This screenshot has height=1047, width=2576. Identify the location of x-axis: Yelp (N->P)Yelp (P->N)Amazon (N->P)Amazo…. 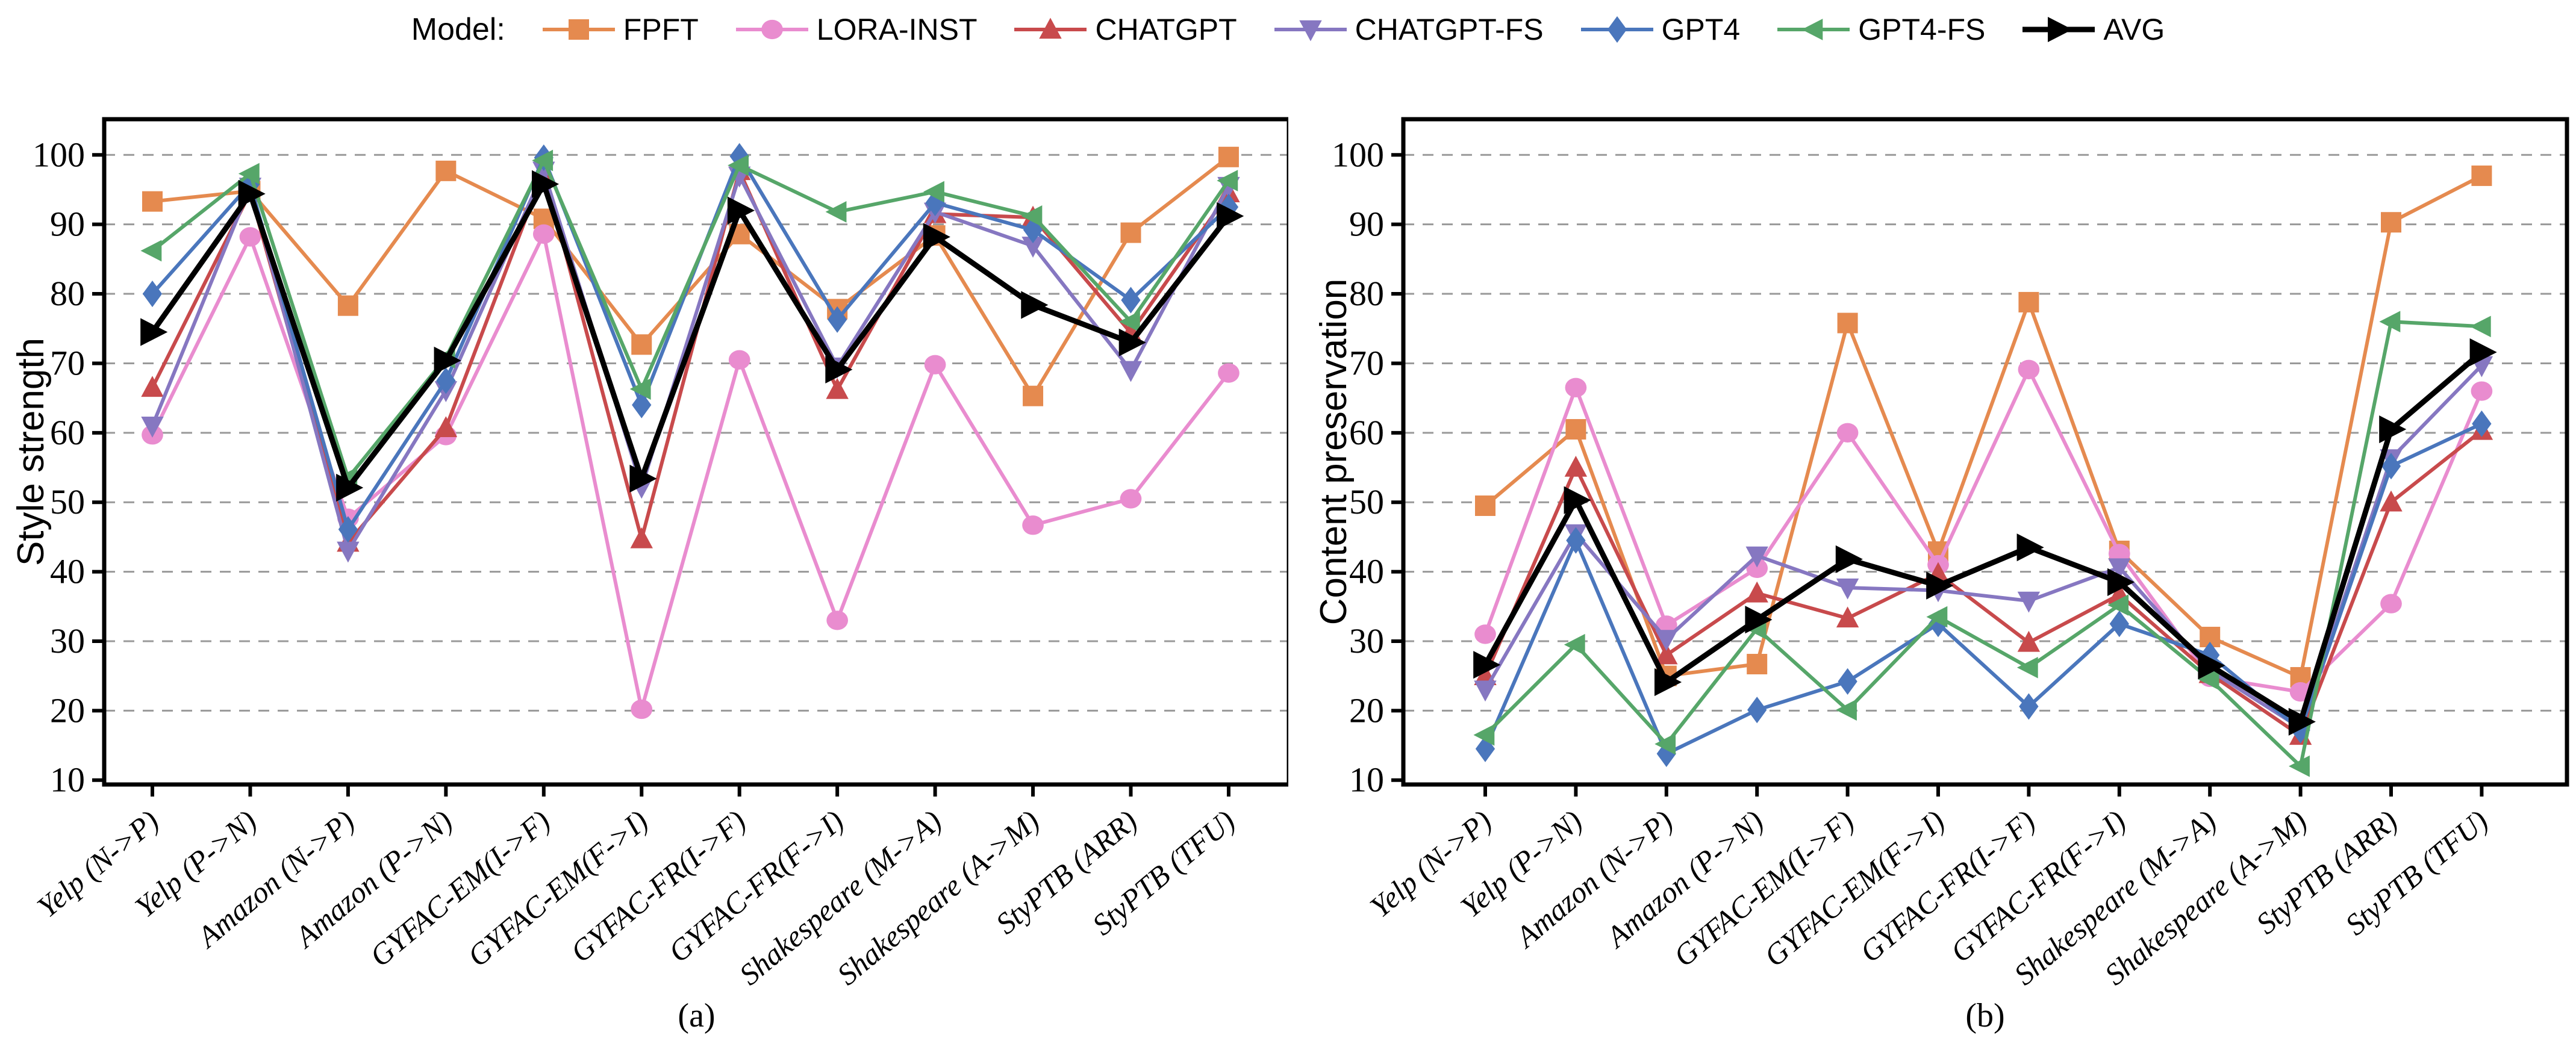
(636, 888).